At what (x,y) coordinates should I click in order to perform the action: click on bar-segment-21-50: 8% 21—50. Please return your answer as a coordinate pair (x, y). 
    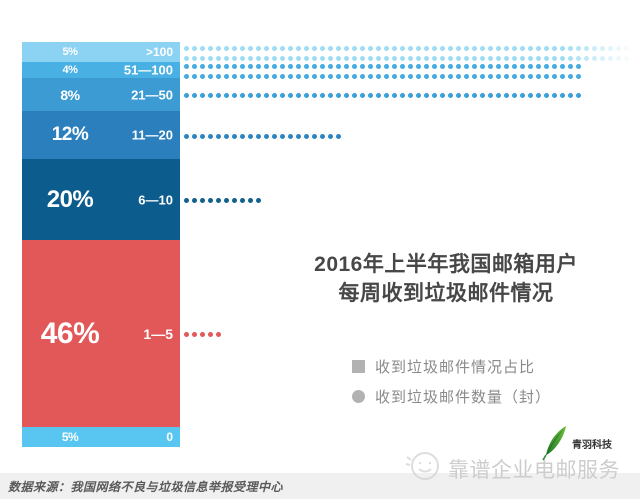
    Looking at the image, I should click on (101, 94).